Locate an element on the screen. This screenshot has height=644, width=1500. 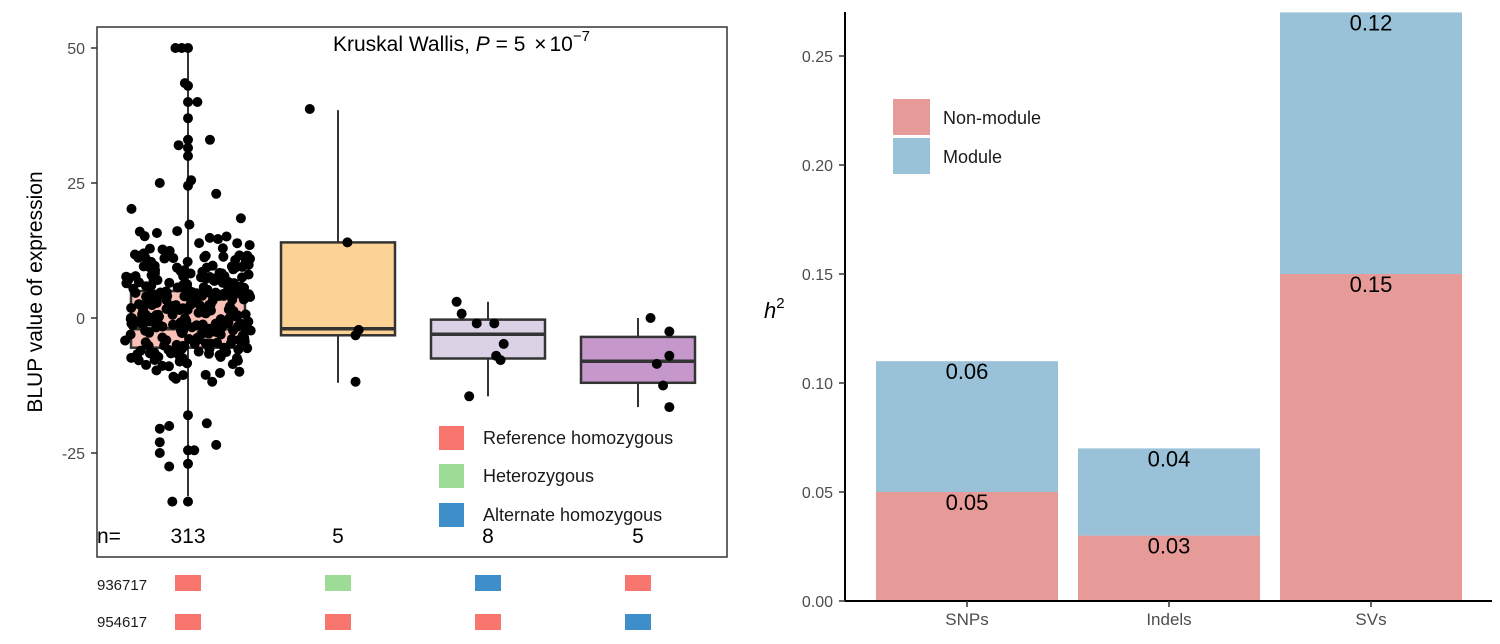
annotation-prefix: Kruskal Wallis, is located at coordinates (404, 44).